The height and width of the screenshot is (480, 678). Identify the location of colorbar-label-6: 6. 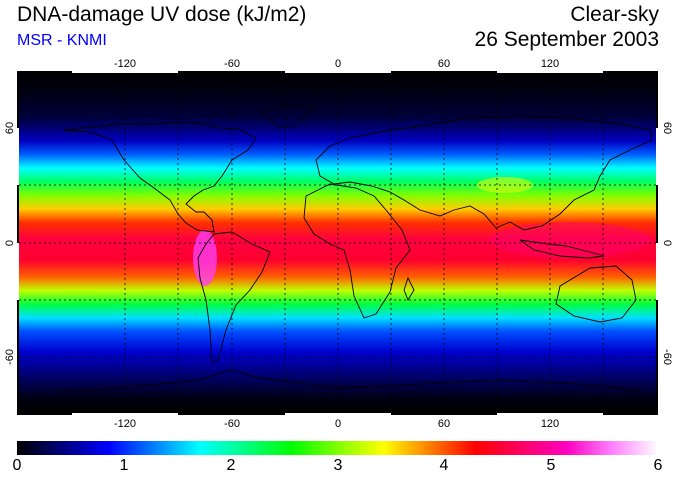
(658, 465).